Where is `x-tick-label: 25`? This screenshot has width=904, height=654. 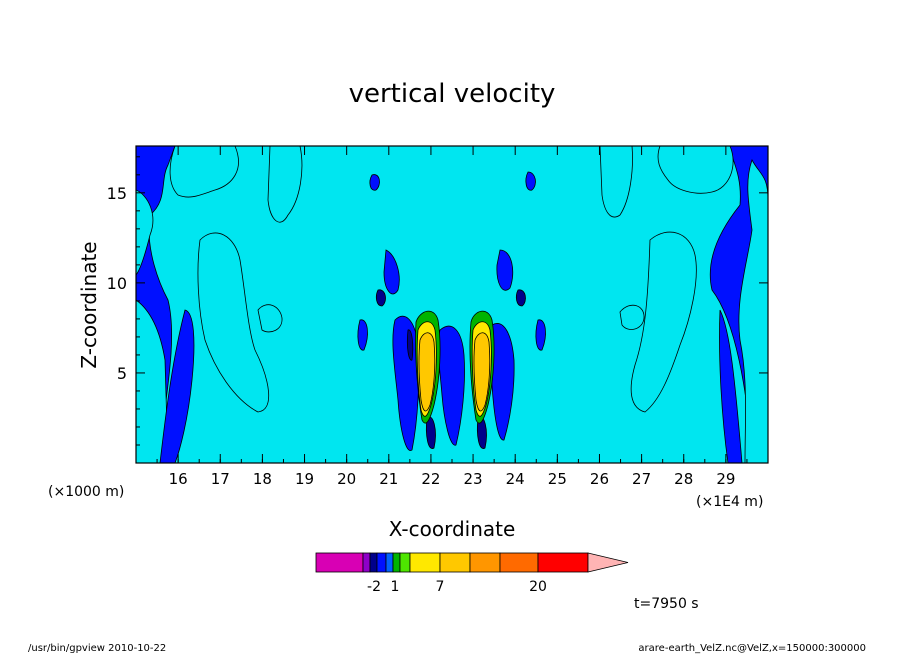
x-tick-label: 25 is located at coordinates (557, 479).